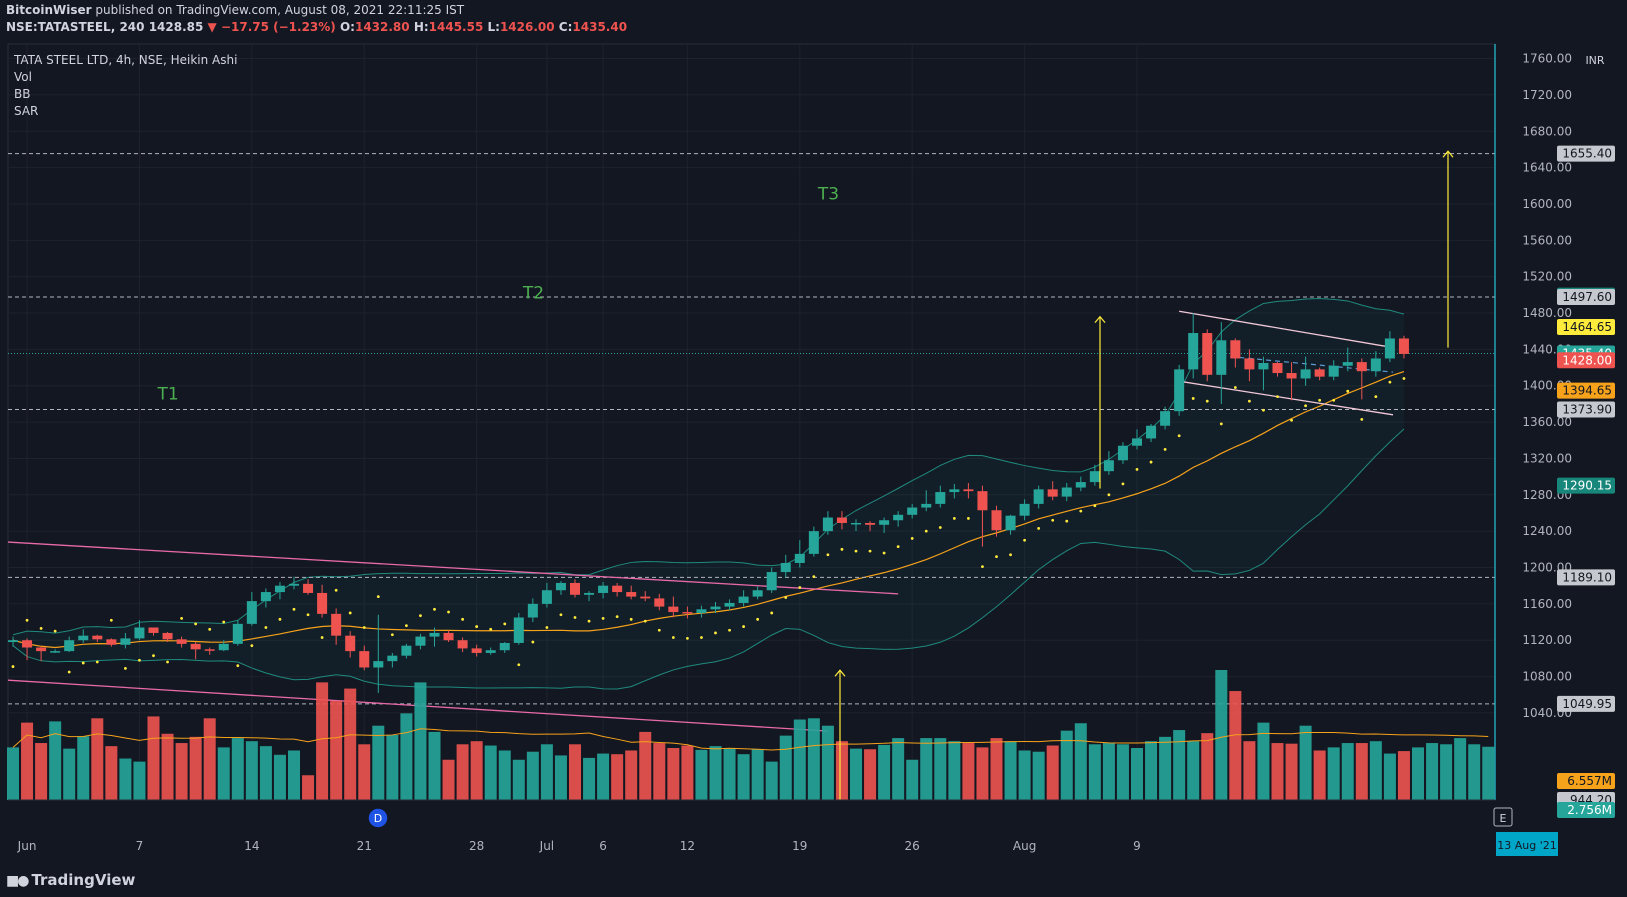  Describe the element at coordinates (476, 846) in the screenshot. I see `x-tick-label: 28` at that location.